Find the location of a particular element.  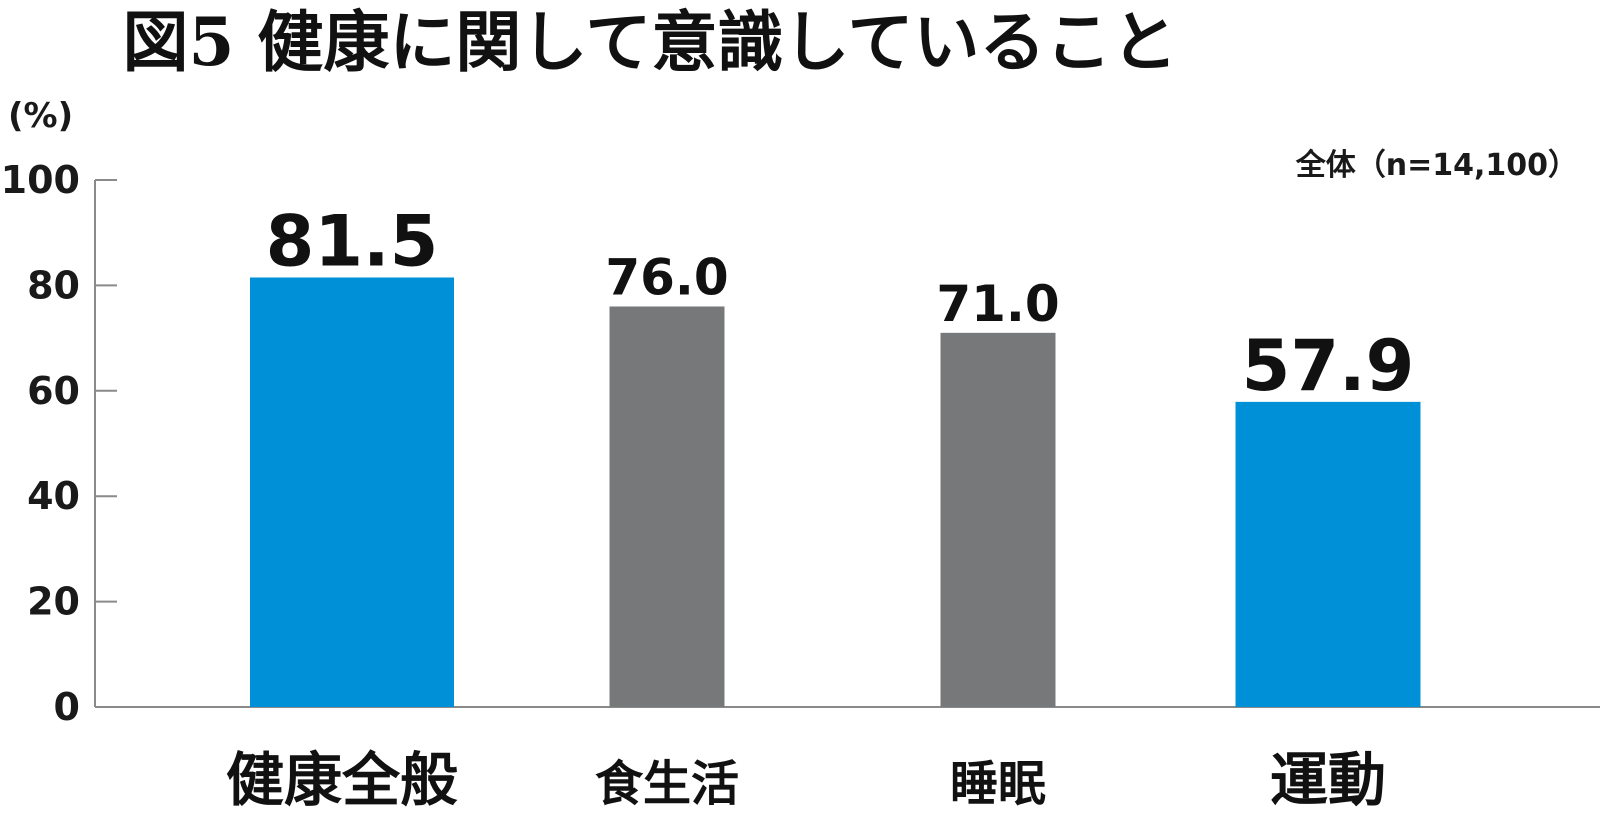

y-tick-label: 60 is located at coordinates (53, 391).